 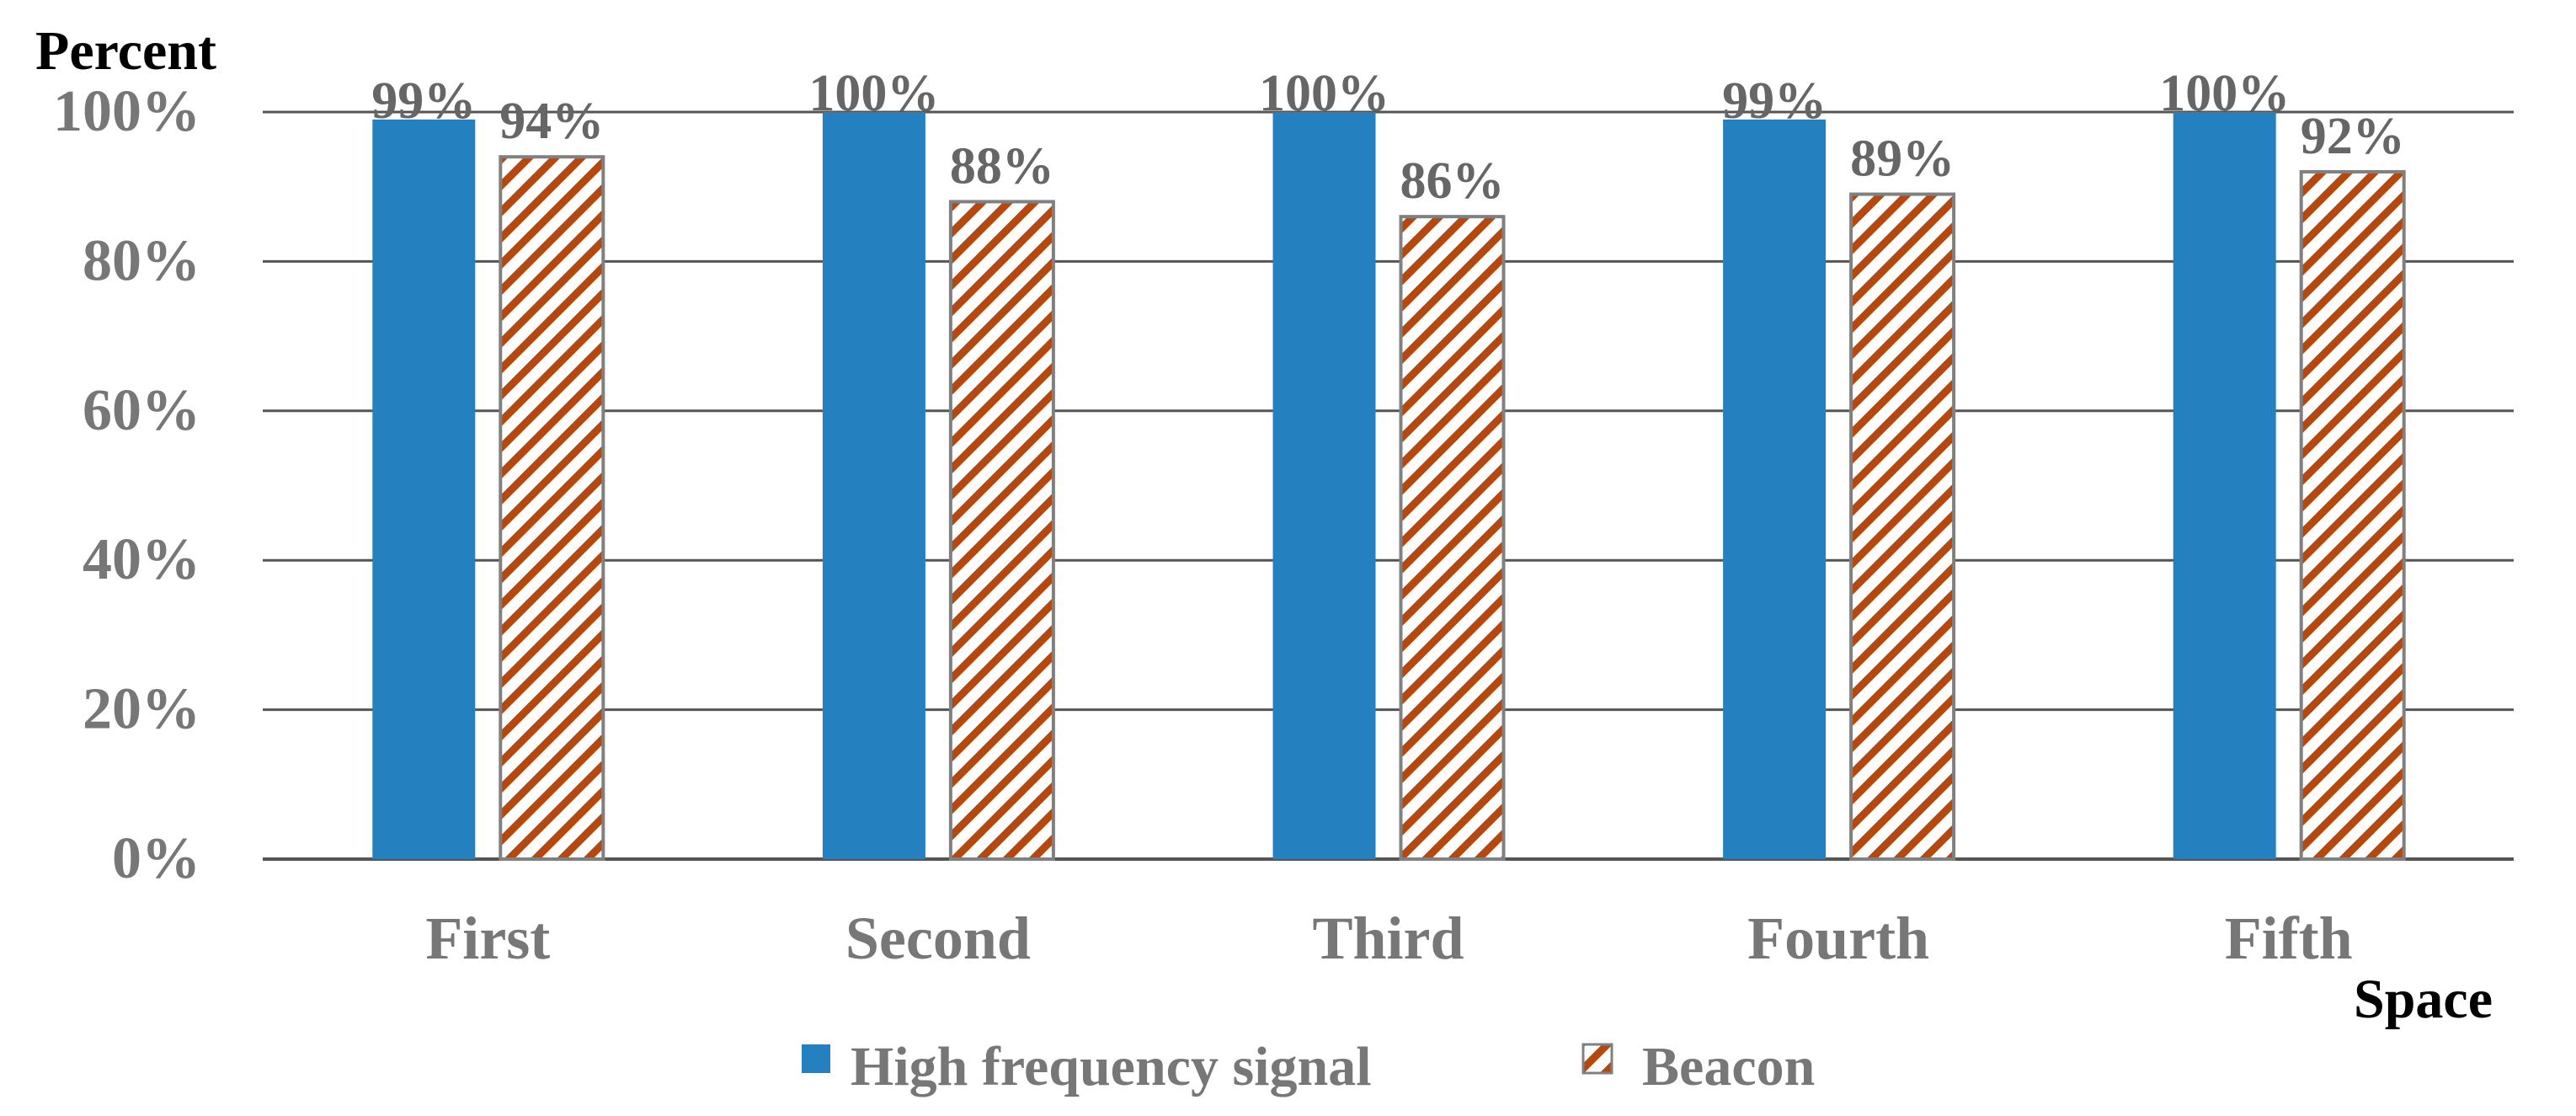 I want to click on y-tick-label: 100%, so click(x=126, y=111).